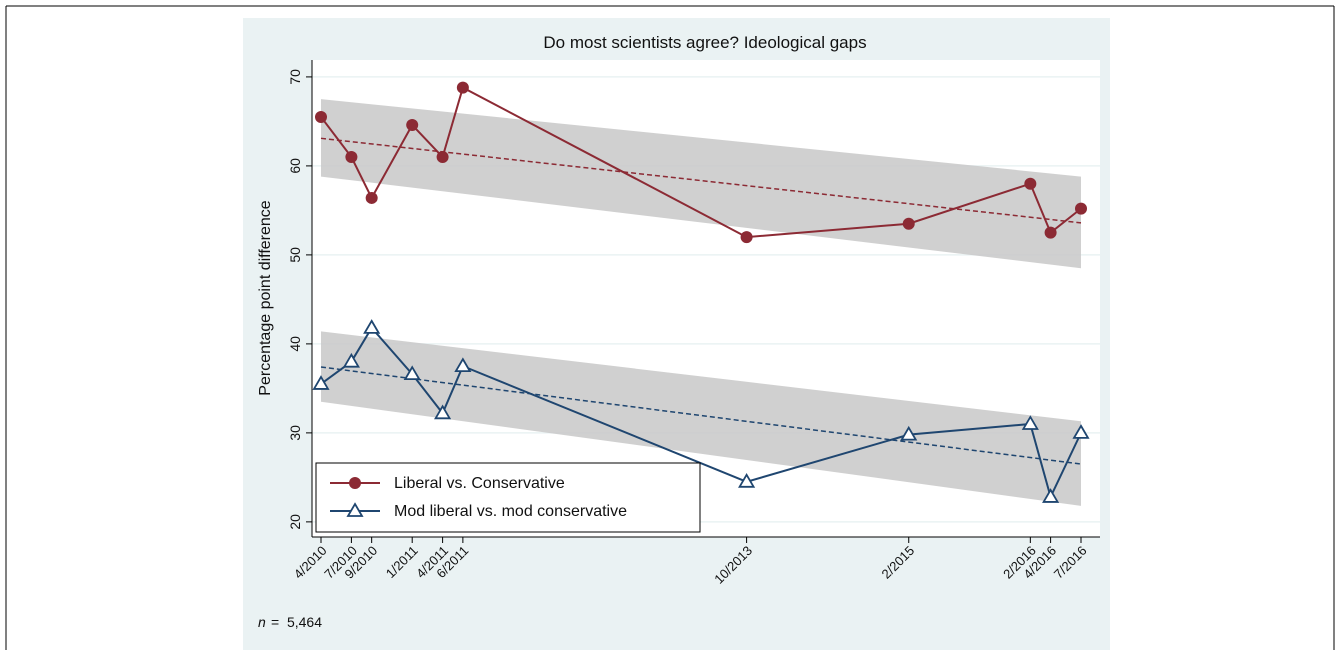  Describe the element at coordinates (510, 511) in the screenshot. I see `legend-label: Mod liberal vs. mod conservative` at that location.